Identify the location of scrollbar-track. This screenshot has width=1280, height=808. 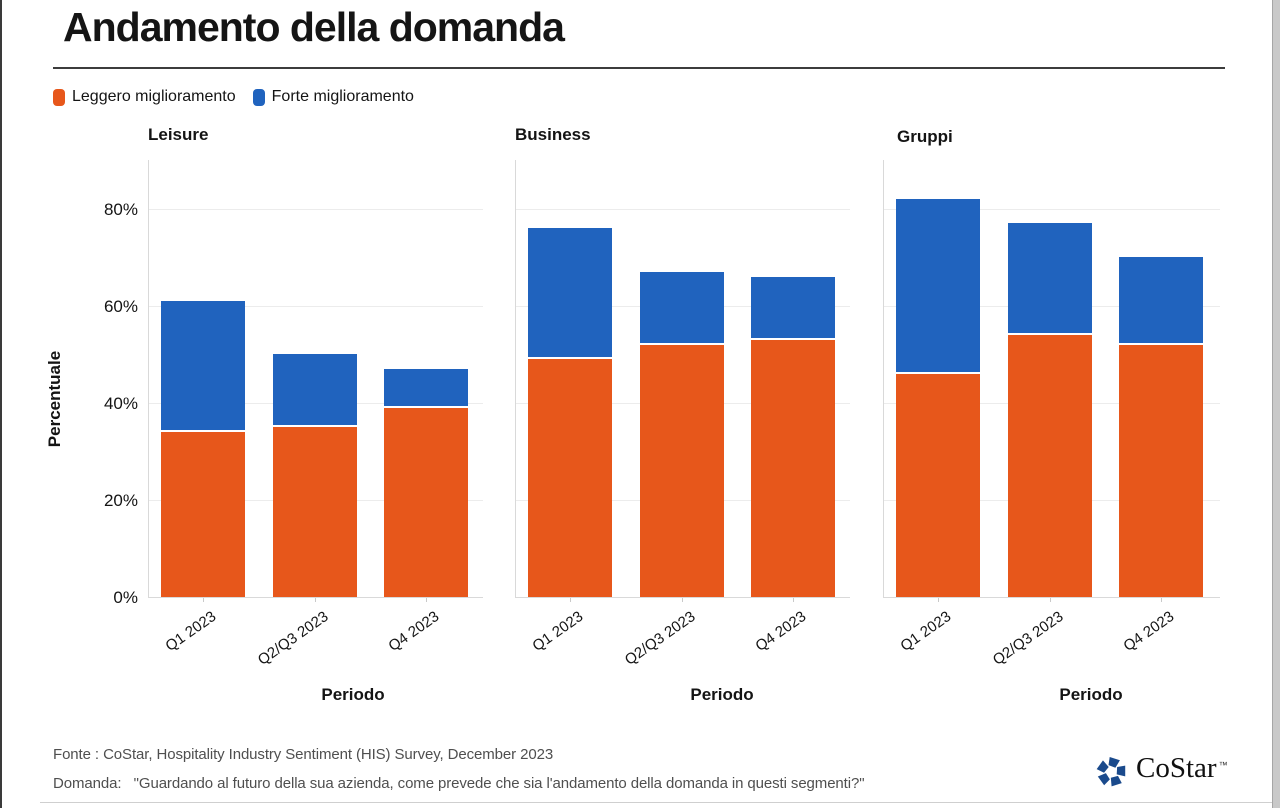
(1276, 404).